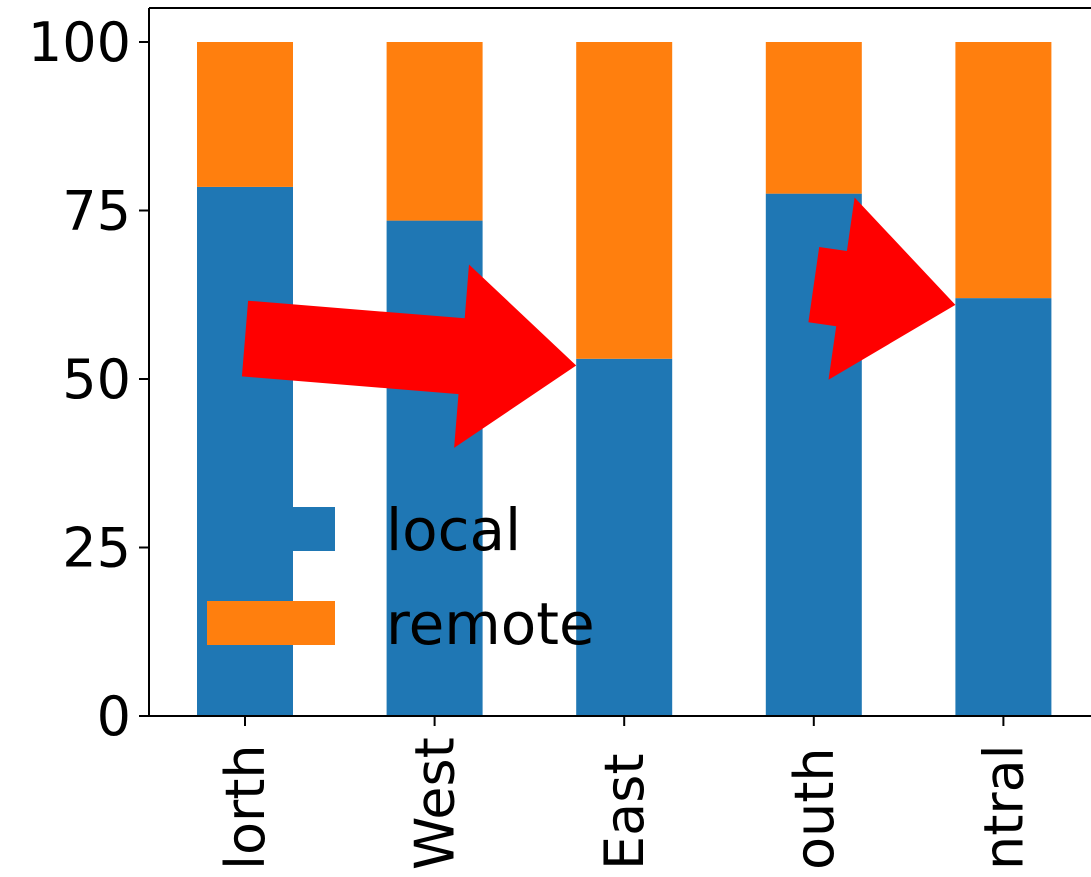  Describe the element at coordinates (813, 118) in the screenshot. I see `bar-remote-south` at that location.